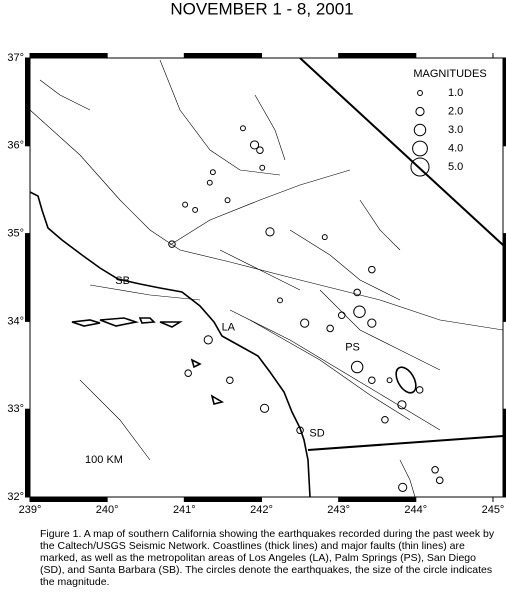 The height and width of the screenshot is (604, 506). Describe the element at coordinates (261, 510) in the screenshot. I see `x-tick-label: 242°` at that location.